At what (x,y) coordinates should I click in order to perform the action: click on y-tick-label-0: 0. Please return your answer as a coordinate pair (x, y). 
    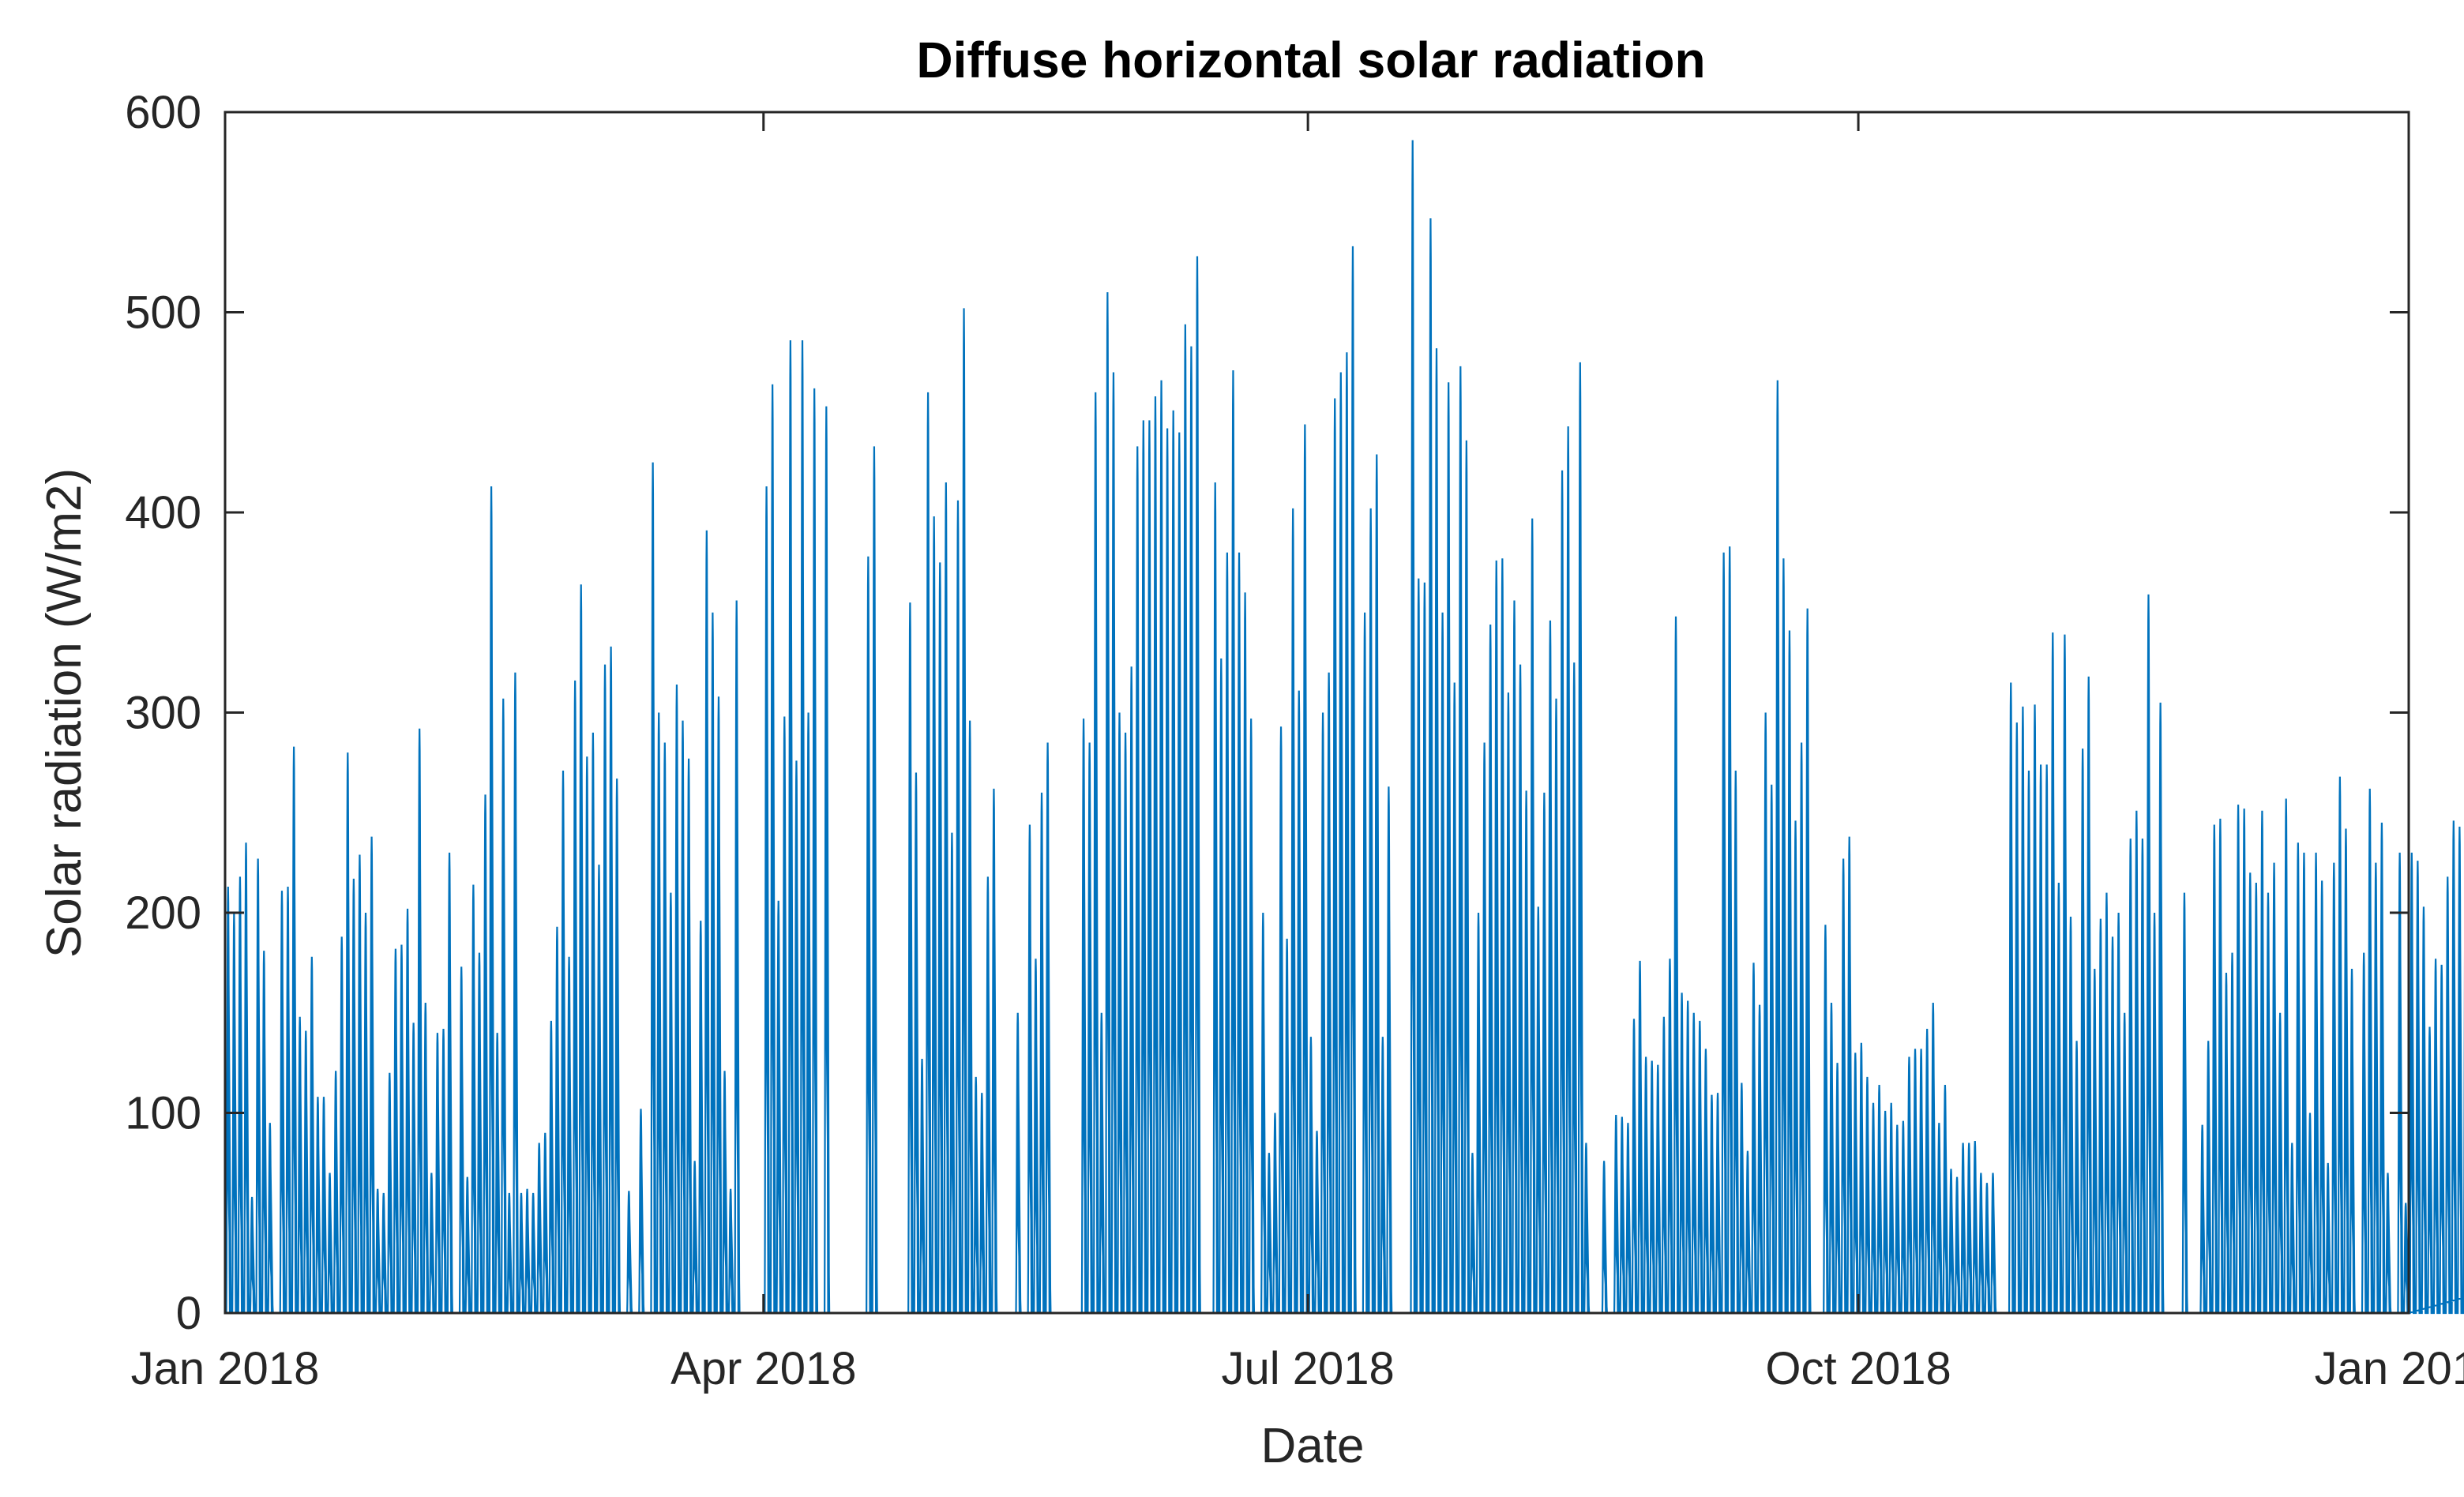
    Looking at the image, I should click on (188, 1313).